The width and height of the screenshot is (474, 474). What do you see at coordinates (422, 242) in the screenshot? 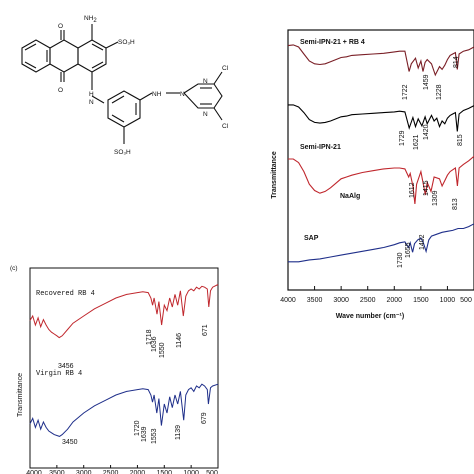
I see `peak-label: 1402` at bounding box center [422, 242].